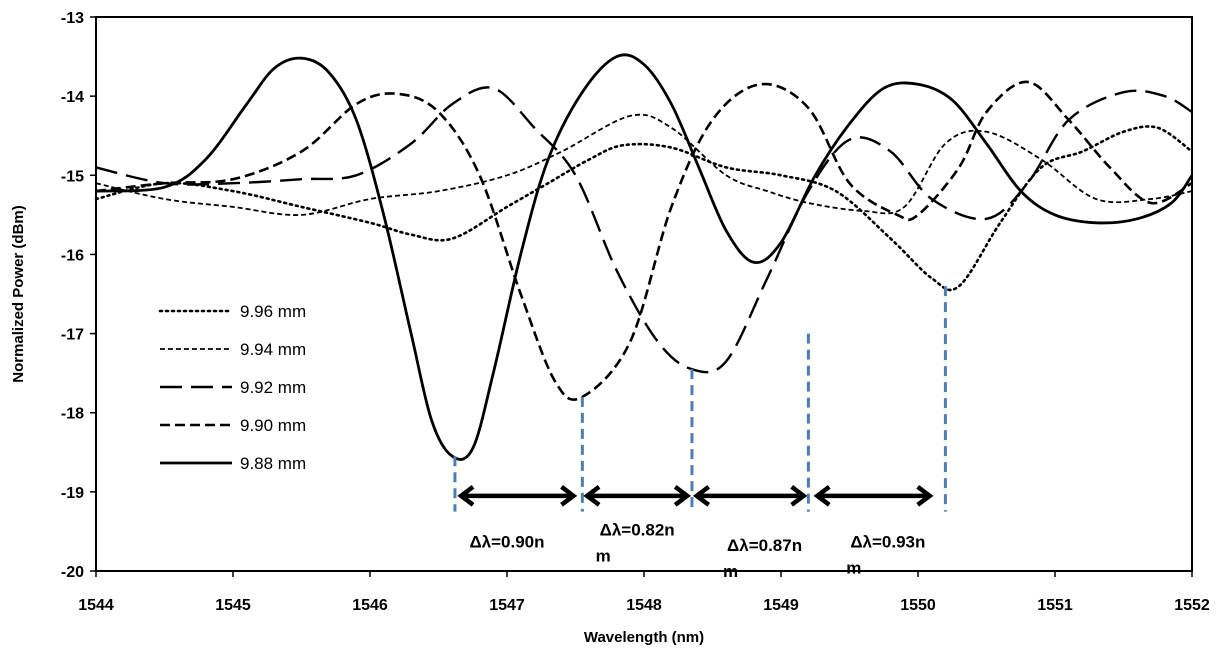  I want to click on y-tick-label: -14, so click(72, 97).